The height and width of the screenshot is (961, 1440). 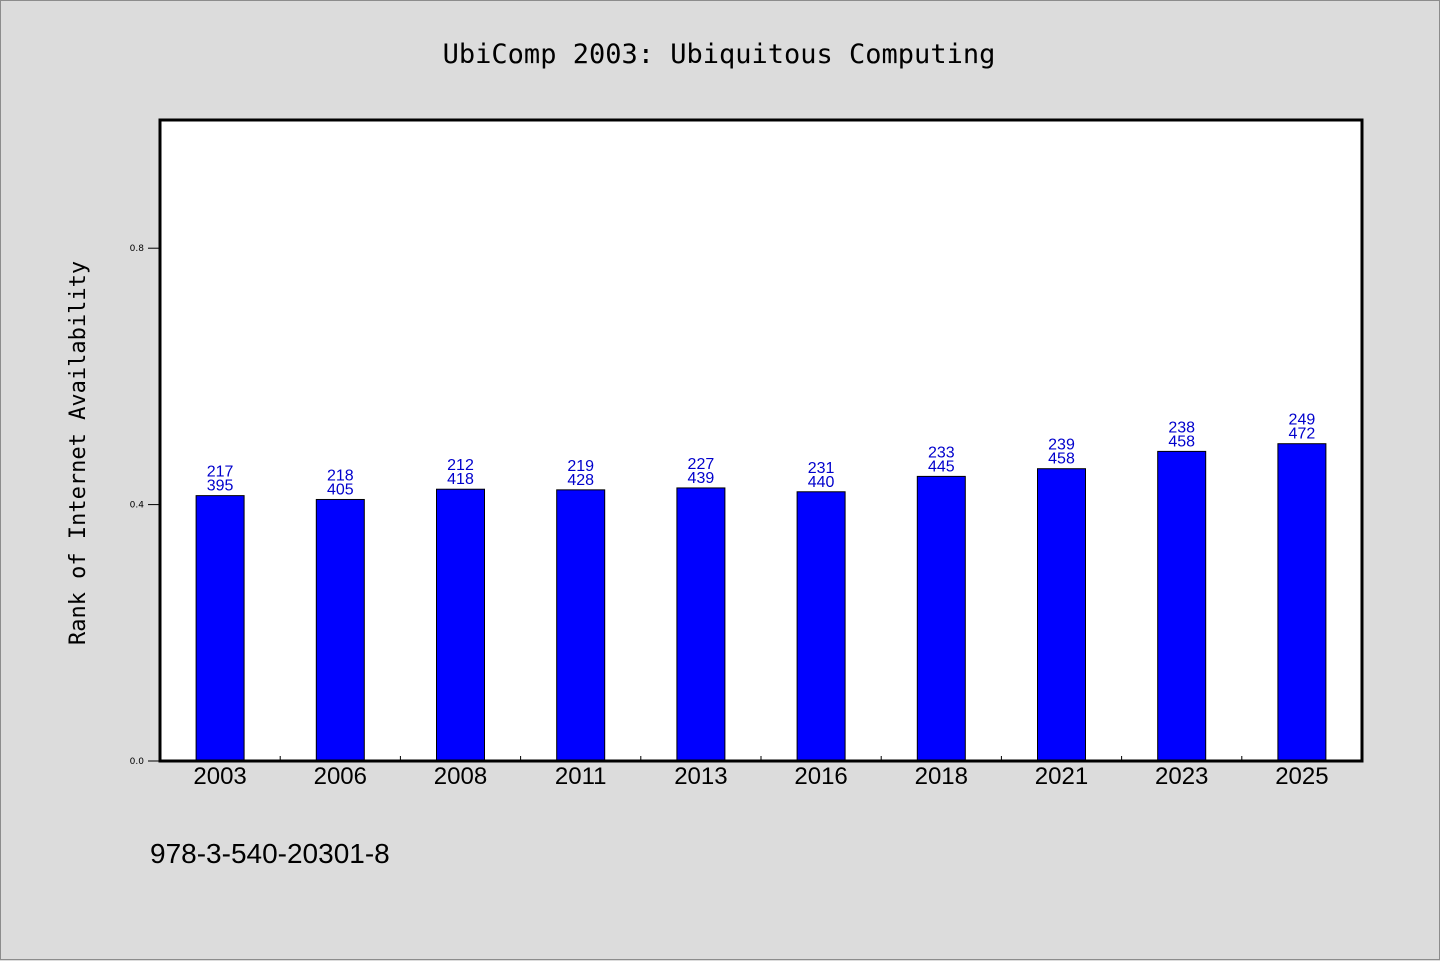 I want to click on data-label-top-2023: 238, so click(x=1181, y=427).